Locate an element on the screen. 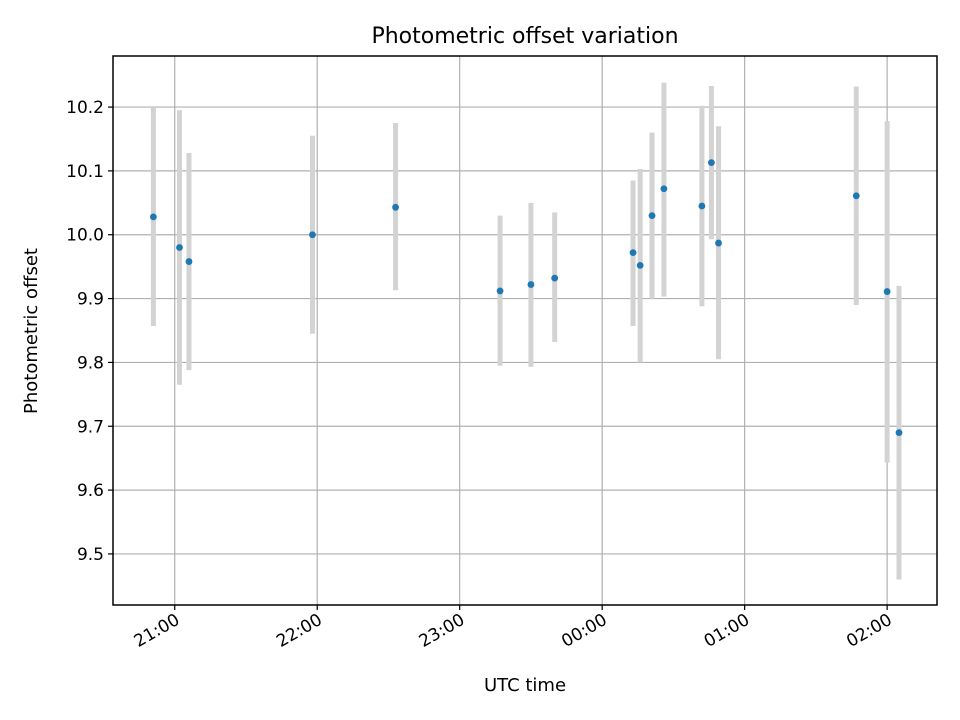 The width and height of the screenshot is (960, 720). y-axis-label: Photometric offset is located at coordinates (31, 331).